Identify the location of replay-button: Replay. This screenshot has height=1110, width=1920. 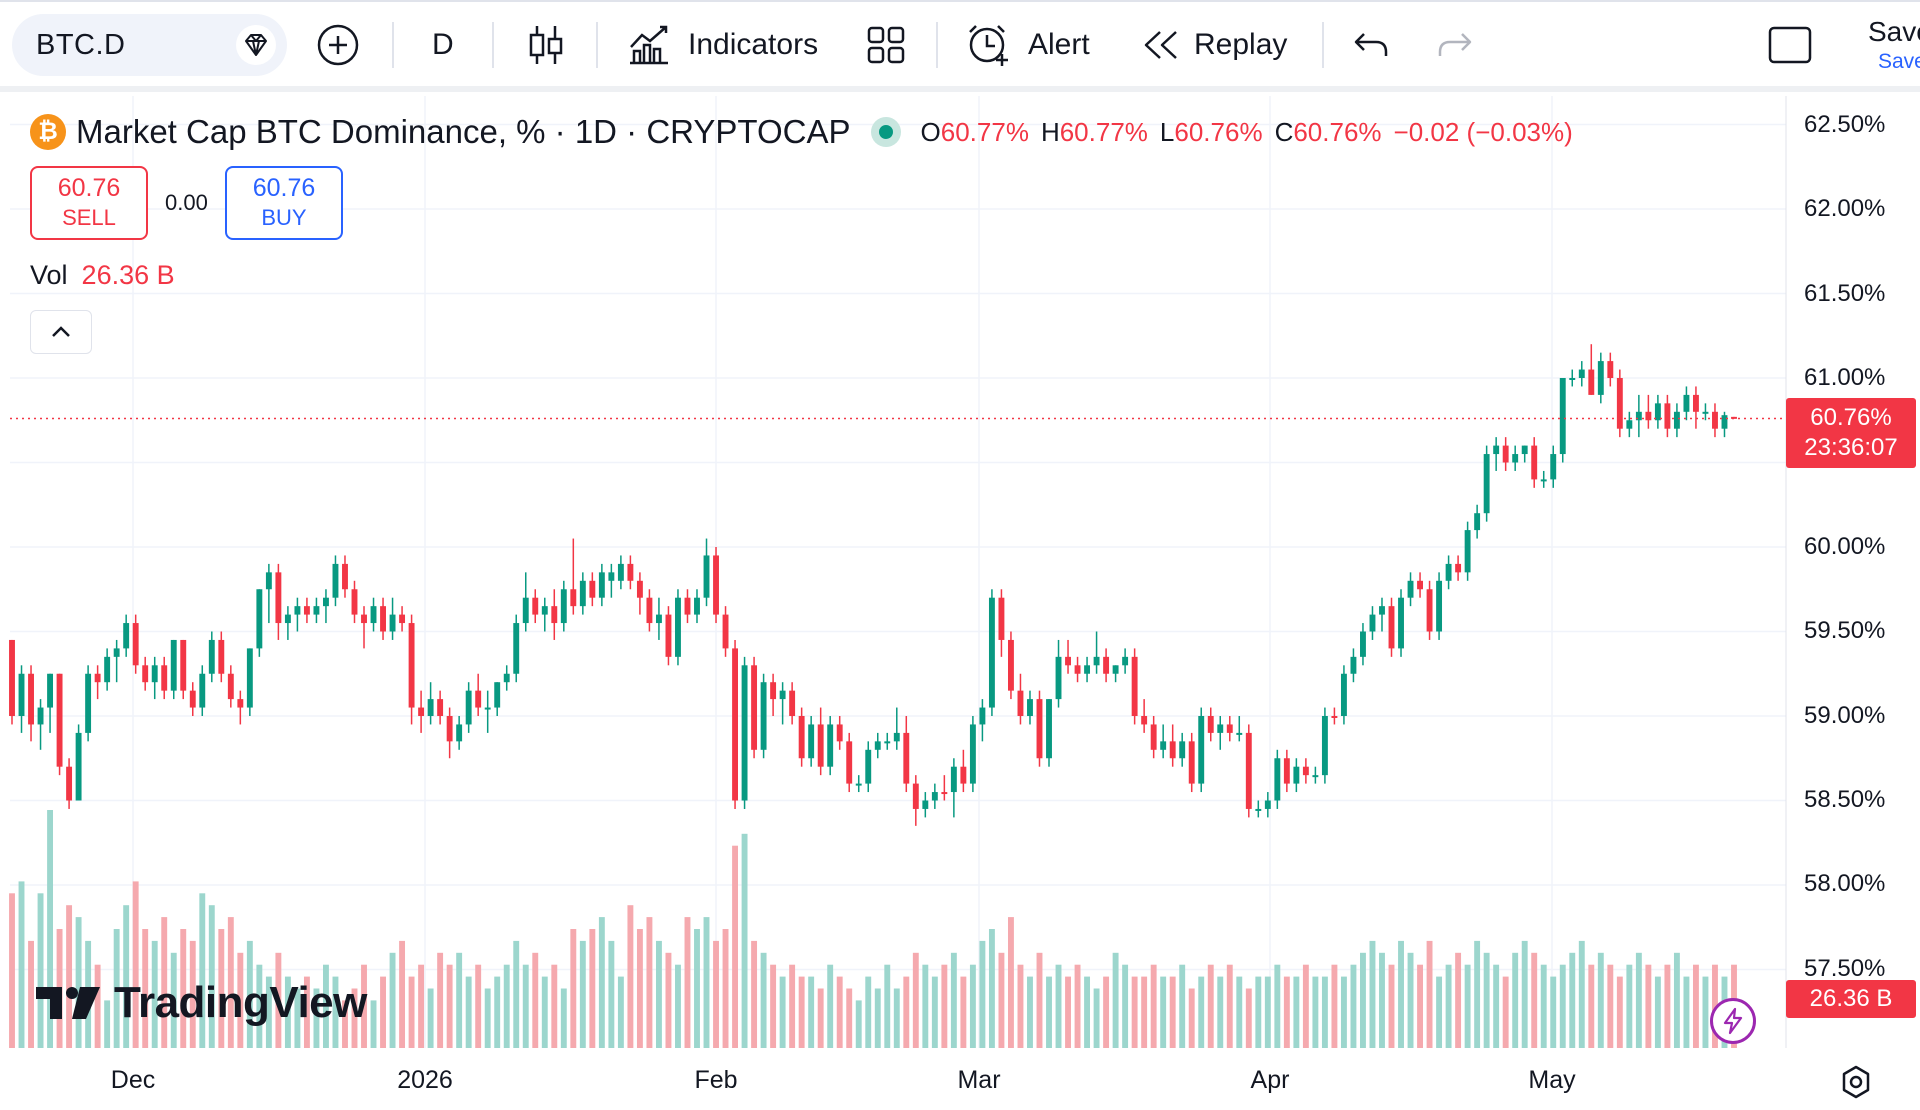
(1214, 45).